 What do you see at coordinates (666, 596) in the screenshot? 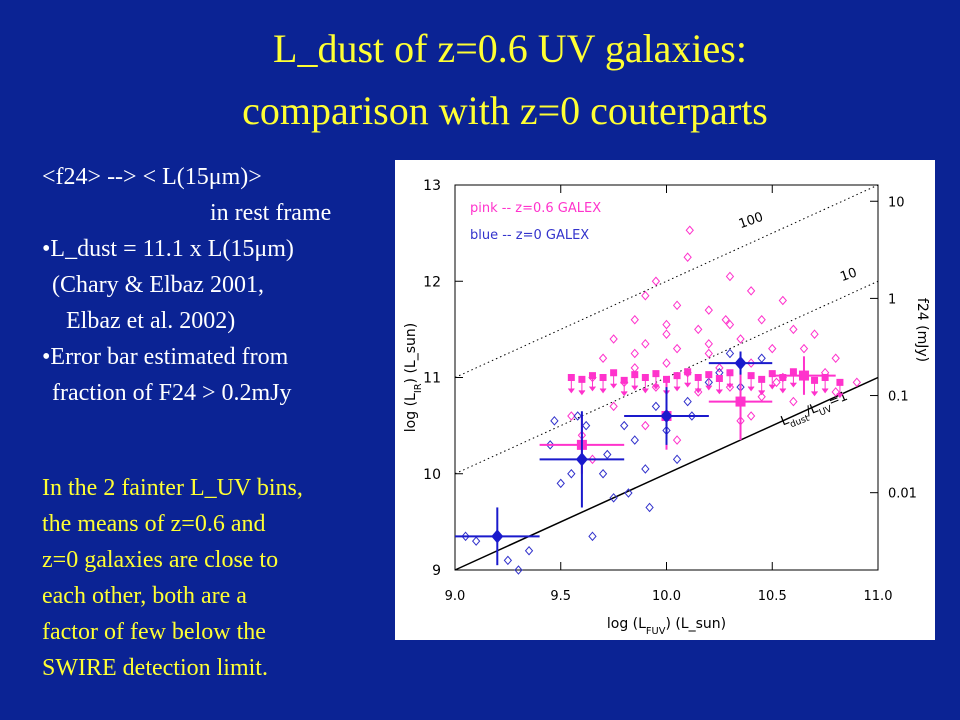
I see `x-tick-label: 10.0` at bounding box center [666, 596].